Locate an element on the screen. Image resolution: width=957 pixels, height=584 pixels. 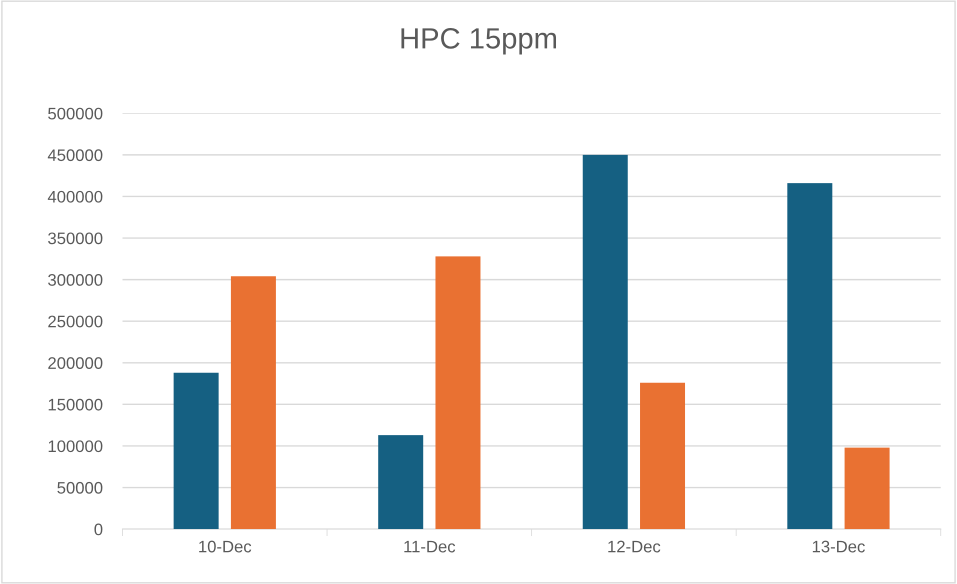
y-tick-label: 450000 is located at coordinates (75, 155).